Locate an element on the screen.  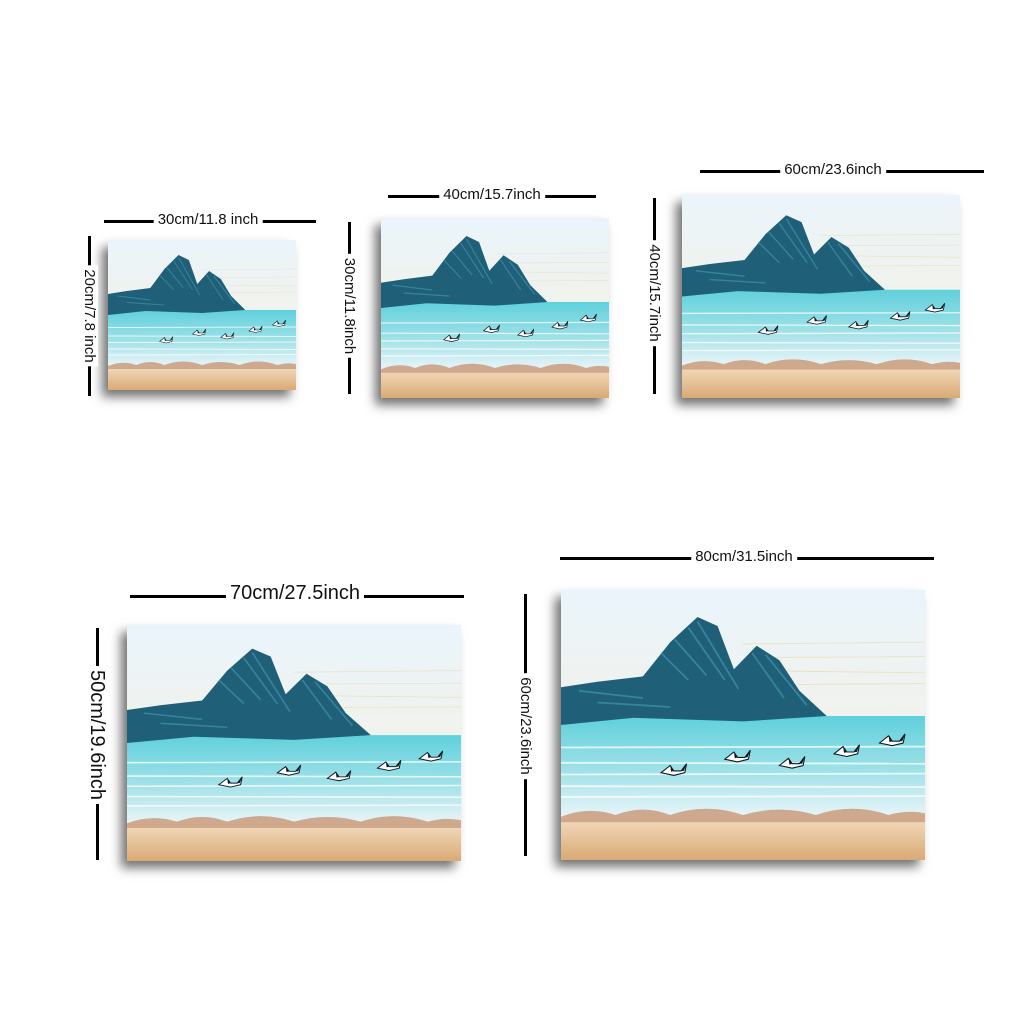
width-label-70x50: 70cm/27.5inch is located at coordinates (295, 593).